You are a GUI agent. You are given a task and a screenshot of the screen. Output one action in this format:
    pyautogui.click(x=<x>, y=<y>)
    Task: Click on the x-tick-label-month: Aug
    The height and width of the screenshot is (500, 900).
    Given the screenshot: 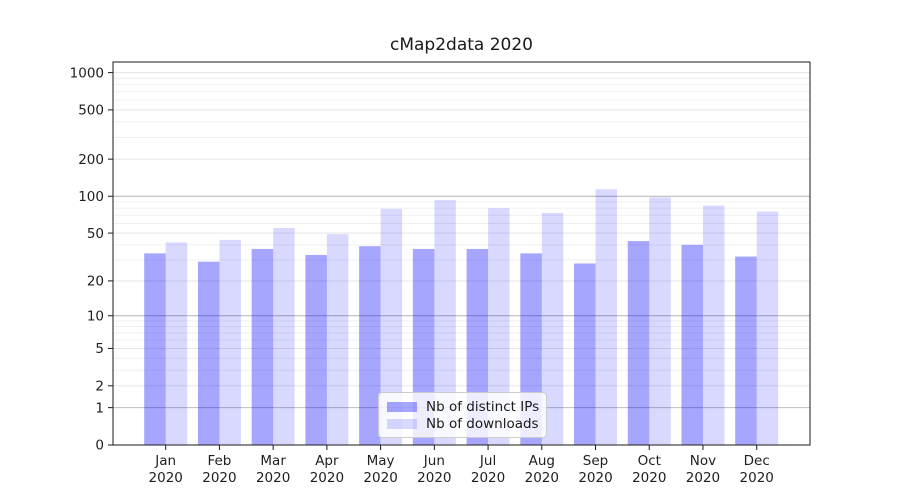 What is the action you would take?
    pyautogui.click(x=542, y=461)
    